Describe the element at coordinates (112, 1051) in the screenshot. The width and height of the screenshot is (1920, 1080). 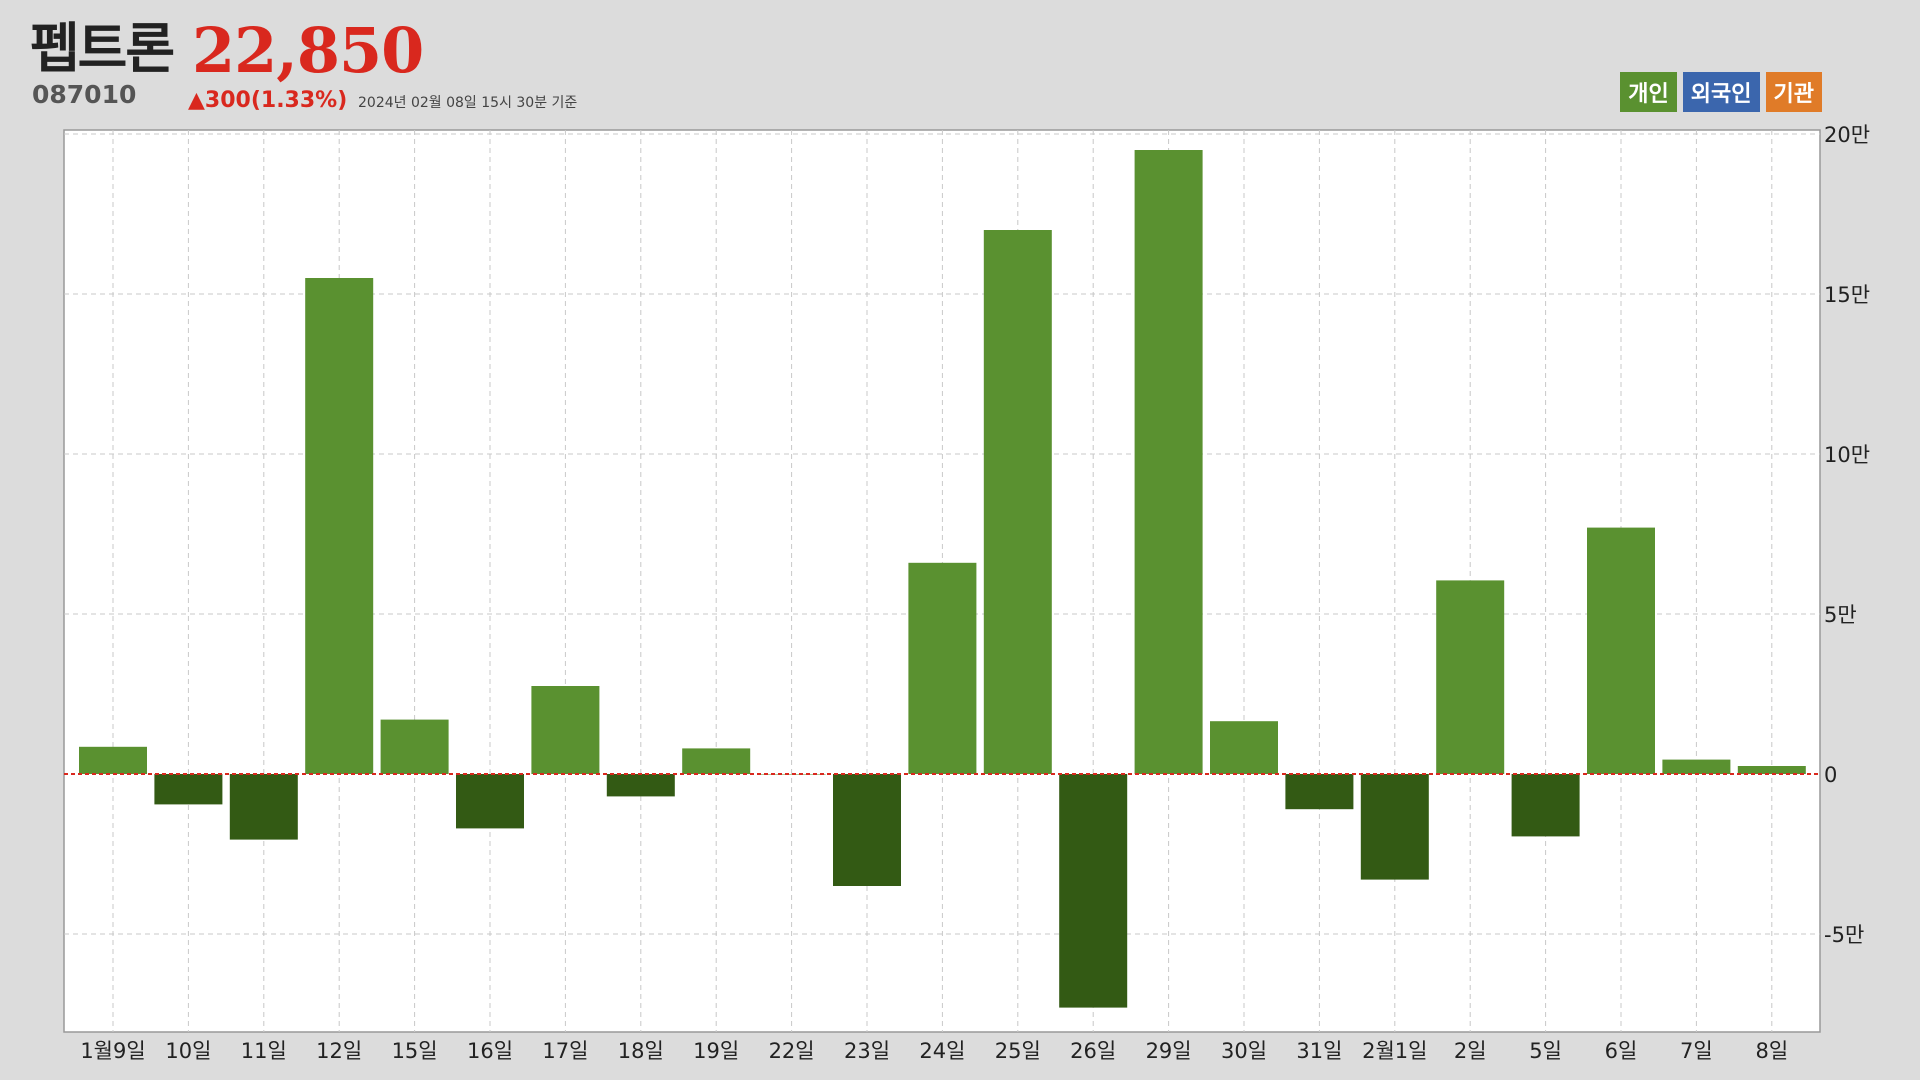
I see `x-tick-label: 1월9일` at that location.